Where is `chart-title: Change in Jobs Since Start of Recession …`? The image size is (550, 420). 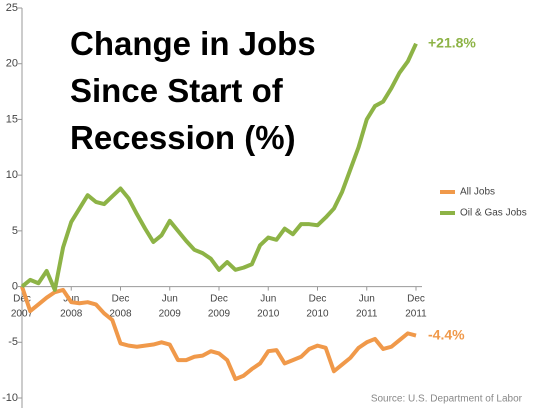
chart-title: Change in Jobs Since Start of Recession … is located at coordinates (193, 90).